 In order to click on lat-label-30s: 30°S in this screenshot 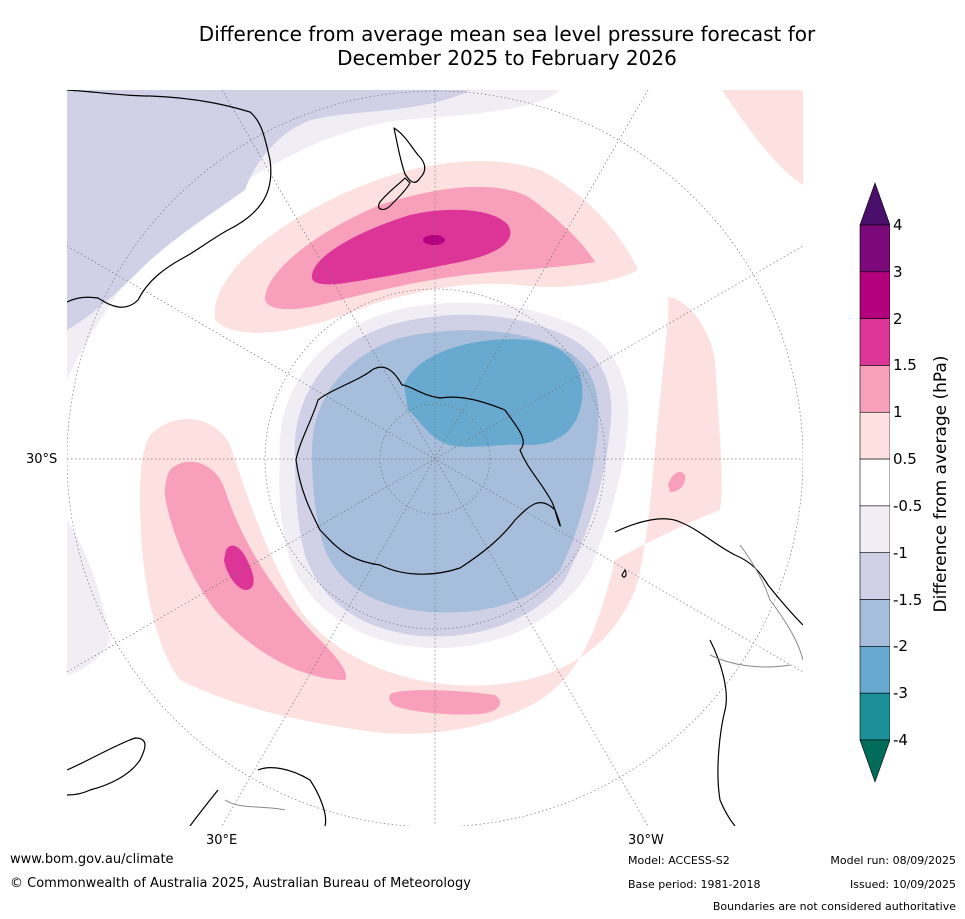, I will do `click(42, 459)`.